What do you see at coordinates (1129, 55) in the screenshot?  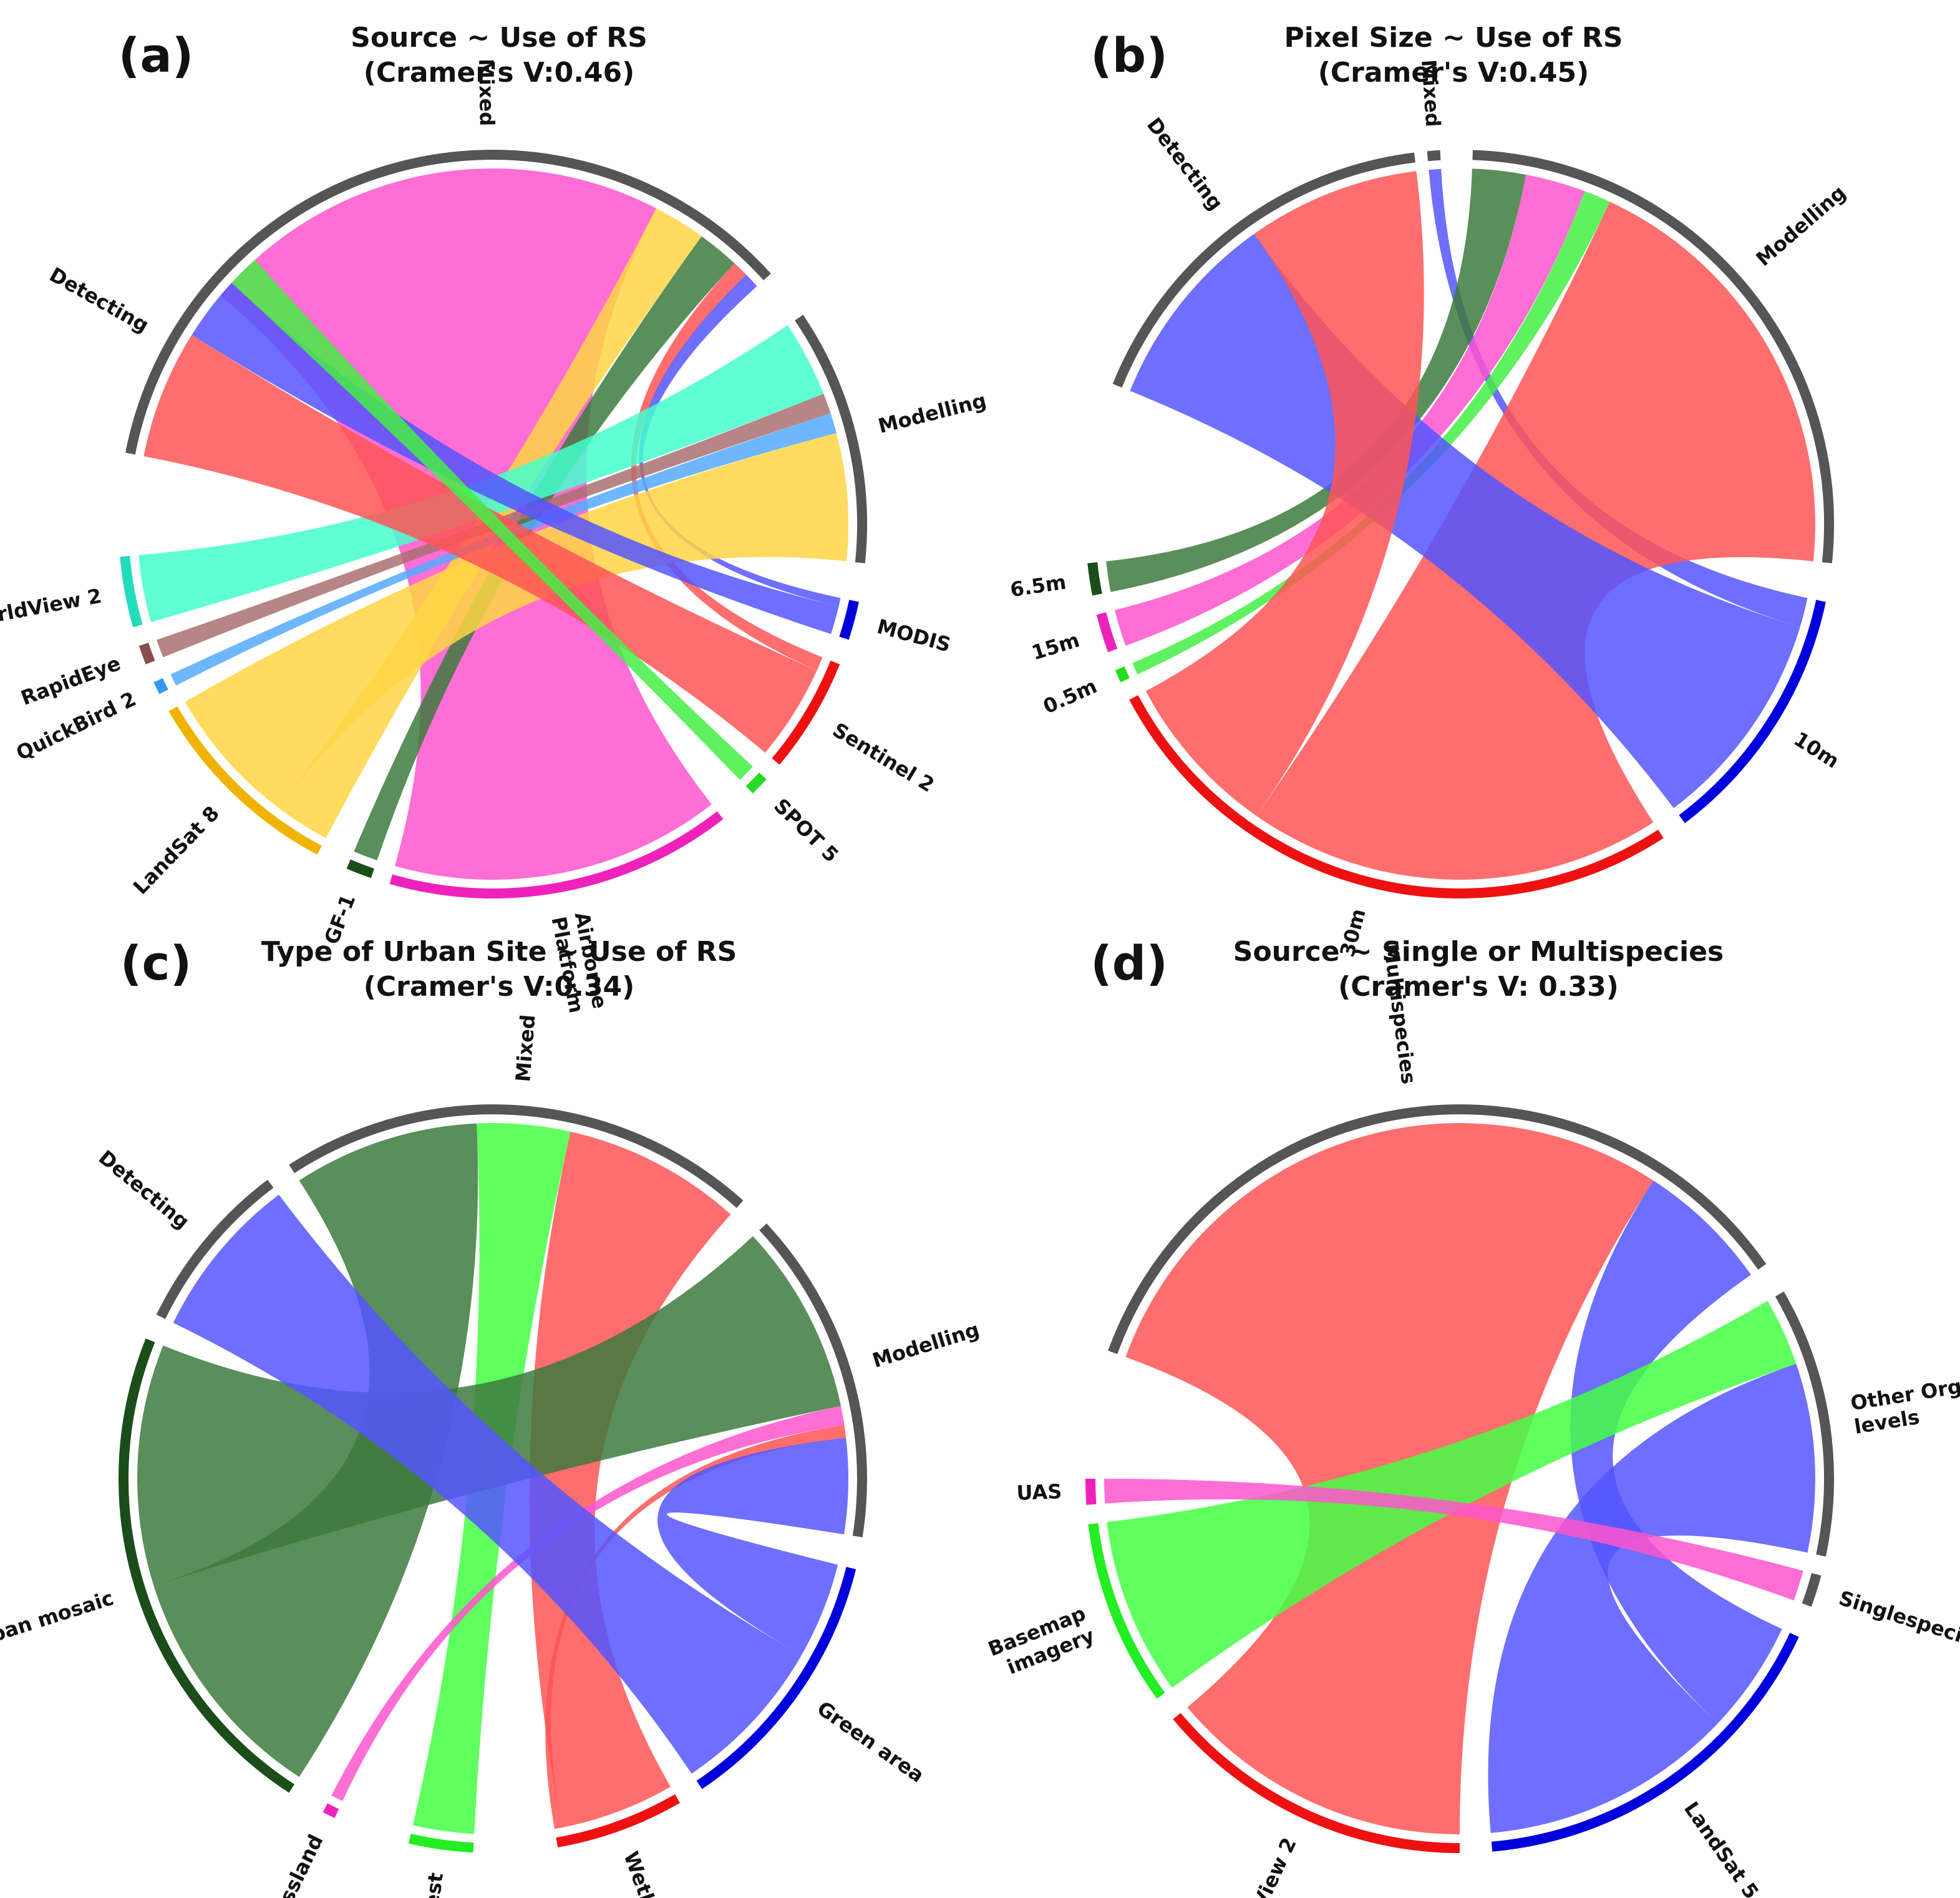 I see `panel-letter: (b)` at bounding box center [1129, 55].